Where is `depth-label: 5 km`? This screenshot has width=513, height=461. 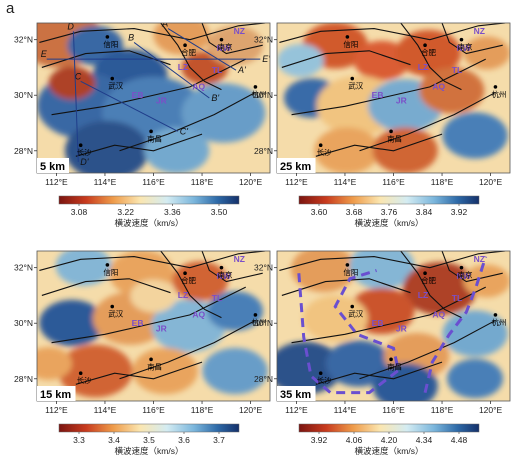
depth-label: 5 km is located at coordinates (52, 167).